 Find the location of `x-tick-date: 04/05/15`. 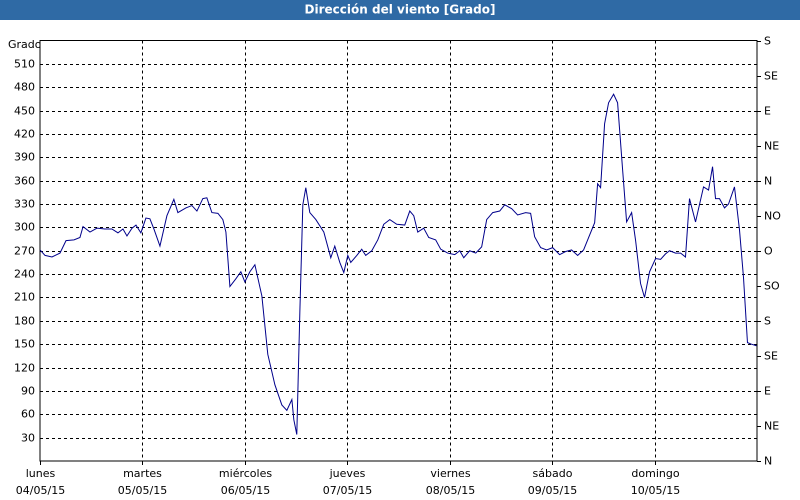

x-tick-date: 04/05/15 is located at coordinates (40, 490).